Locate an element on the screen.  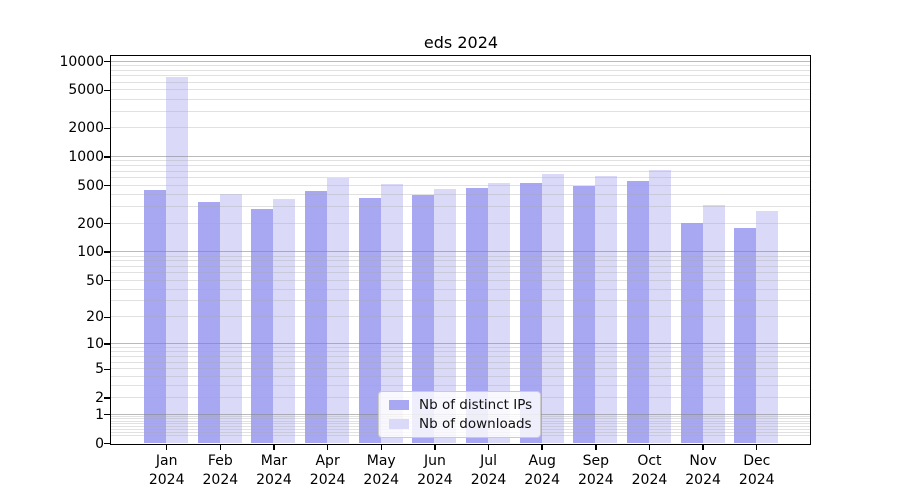
x-tick-label: Apr 2024 is located at coordinates (328, 471).